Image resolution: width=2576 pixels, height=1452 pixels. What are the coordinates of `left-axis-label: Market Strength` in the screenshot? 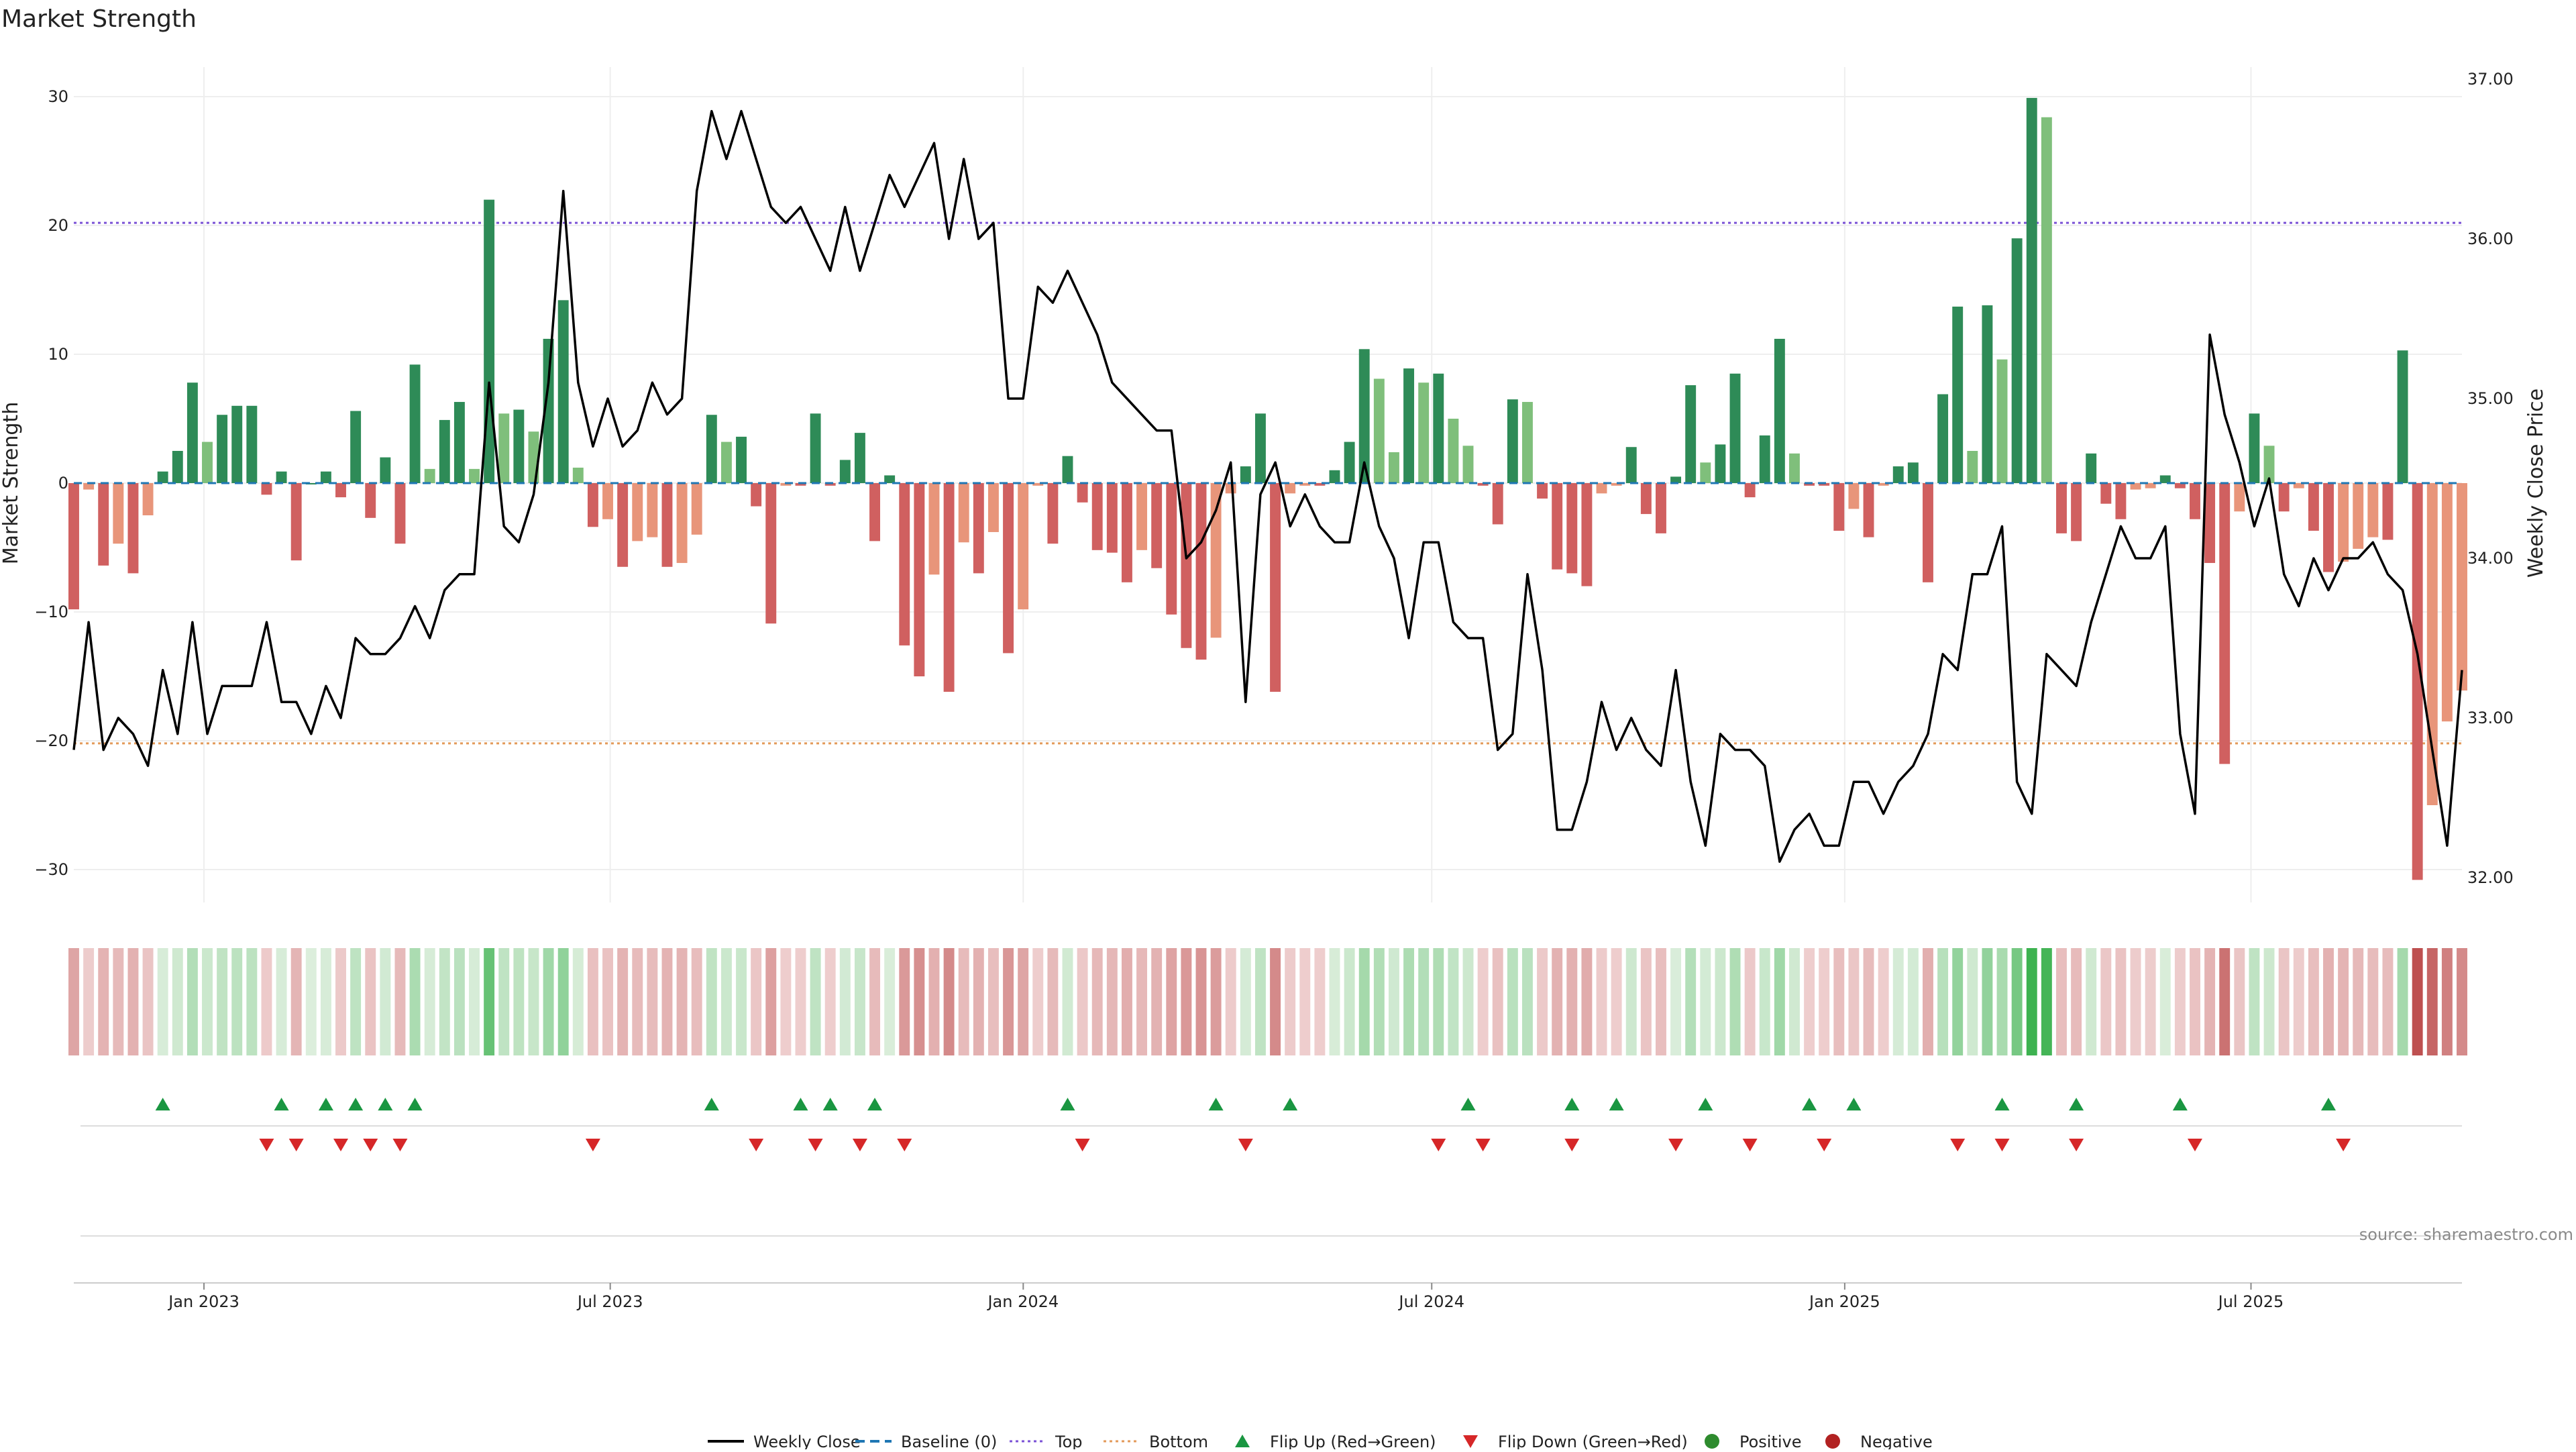 It's located at (11, 483).